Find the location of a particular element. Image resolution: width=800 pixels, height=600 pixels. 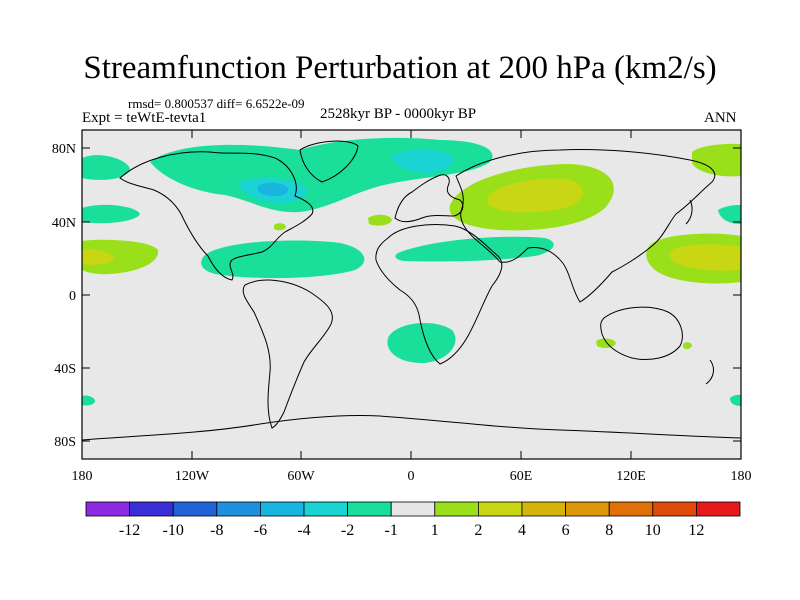

lat-label: 80S is located at coordinates (65, 442).